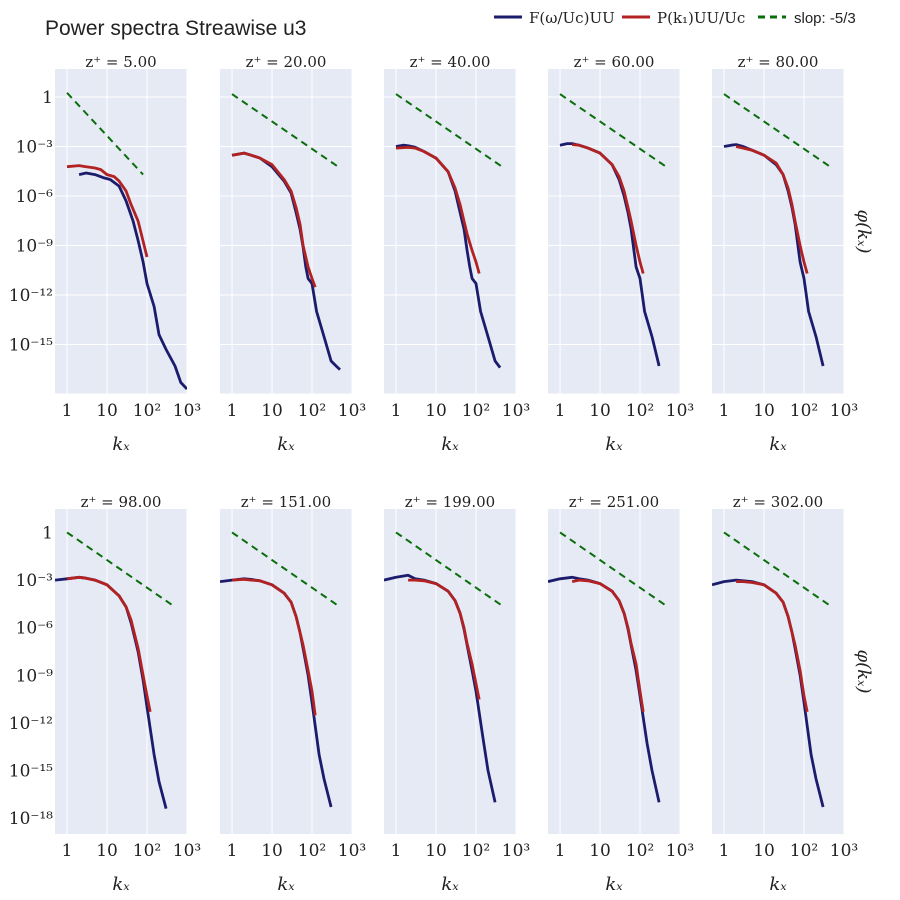 The height and width of the screenshot is (900, 900). Describe the element at coordinates (31, 346) in the screenshot. I see `y-tick-label: 10⁻¹⁵` at that location.